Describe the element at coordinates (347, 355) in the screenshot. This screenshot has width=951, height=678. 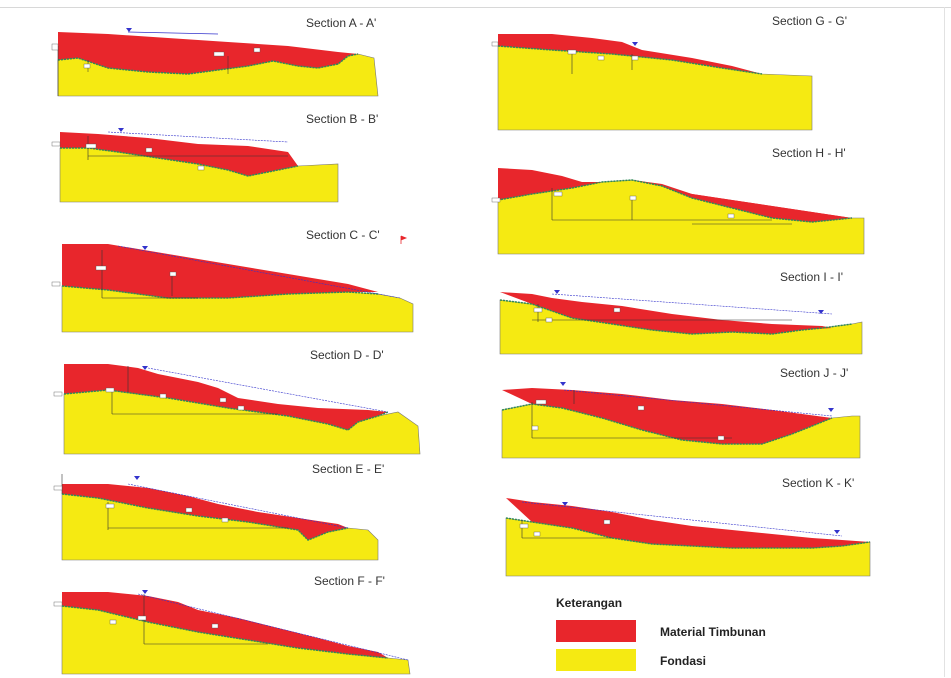
I see `section-title: Section D - D'` at that location.